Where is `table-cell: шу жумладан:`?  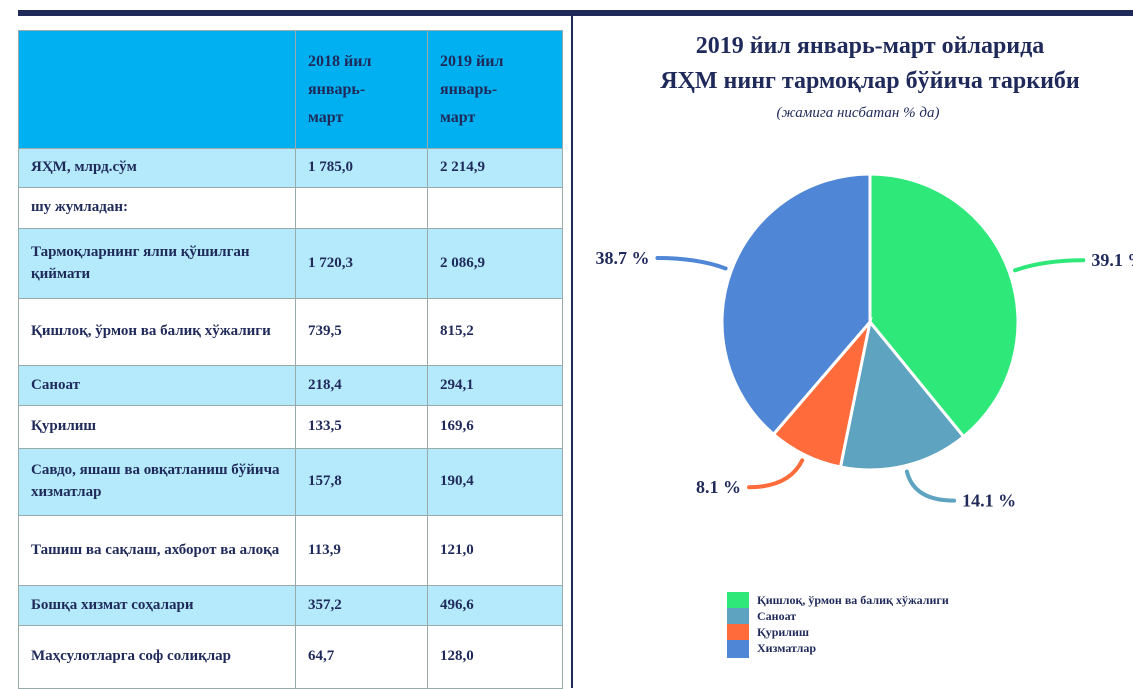
table-cell: шу жумладан: is located at coordinates (157, 208).